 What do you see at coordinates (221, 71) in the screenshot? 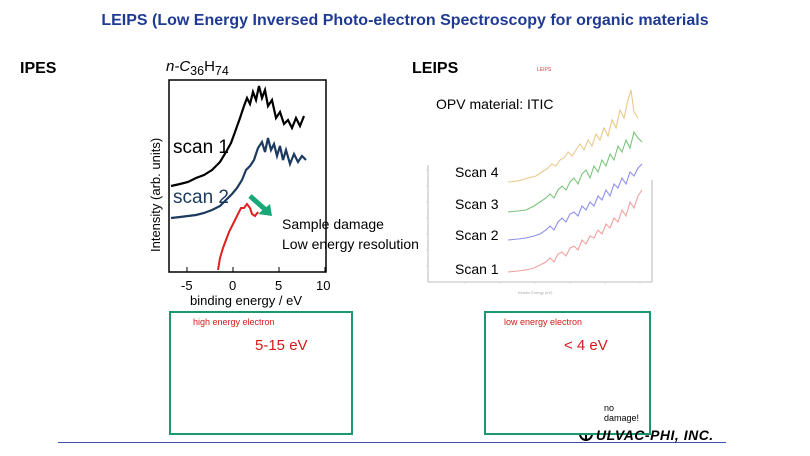
I see `formula-sub-2: 74` at bounding box center [221, 71].